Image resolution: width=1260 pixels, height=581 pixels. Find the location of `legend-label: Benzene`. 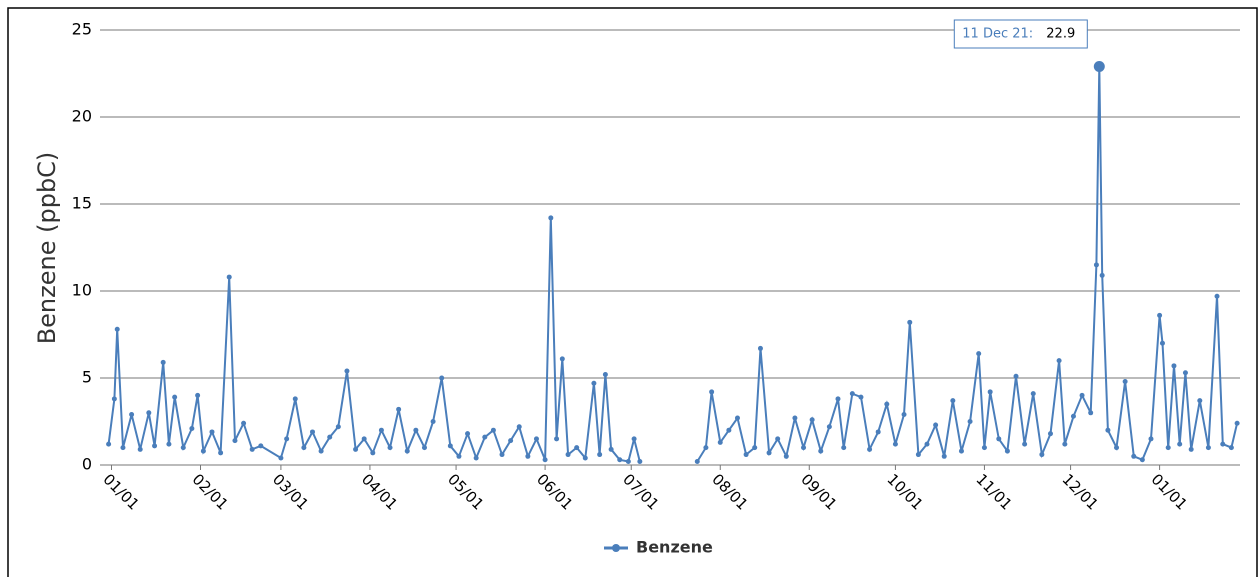

legend-label: Benzene is located at coordinates (674, 547).